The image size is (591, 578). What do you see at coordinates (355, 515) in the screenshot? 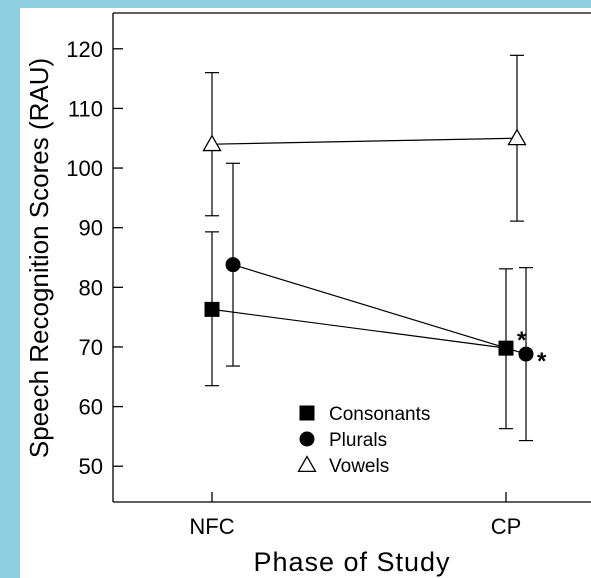
I see `x-ticks: NFC CP` at bounding box center [355, 515].